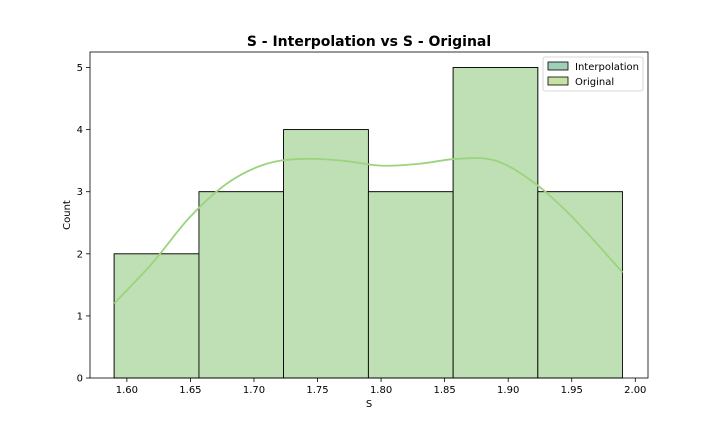  What do you see at coordinates (317, 390) in the screenshot?
I see `x-tick-label: 1.75` at bounding box center [317, 390].